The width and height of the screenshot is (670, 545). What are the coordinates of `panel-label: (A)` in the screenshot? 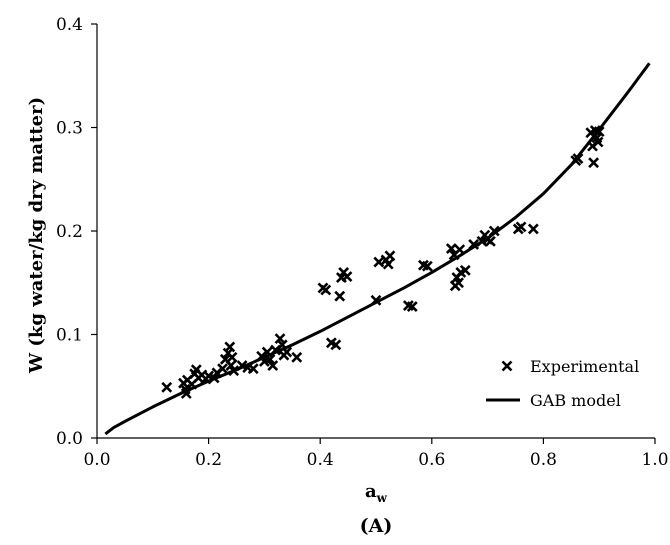 It's located at (376, 526).